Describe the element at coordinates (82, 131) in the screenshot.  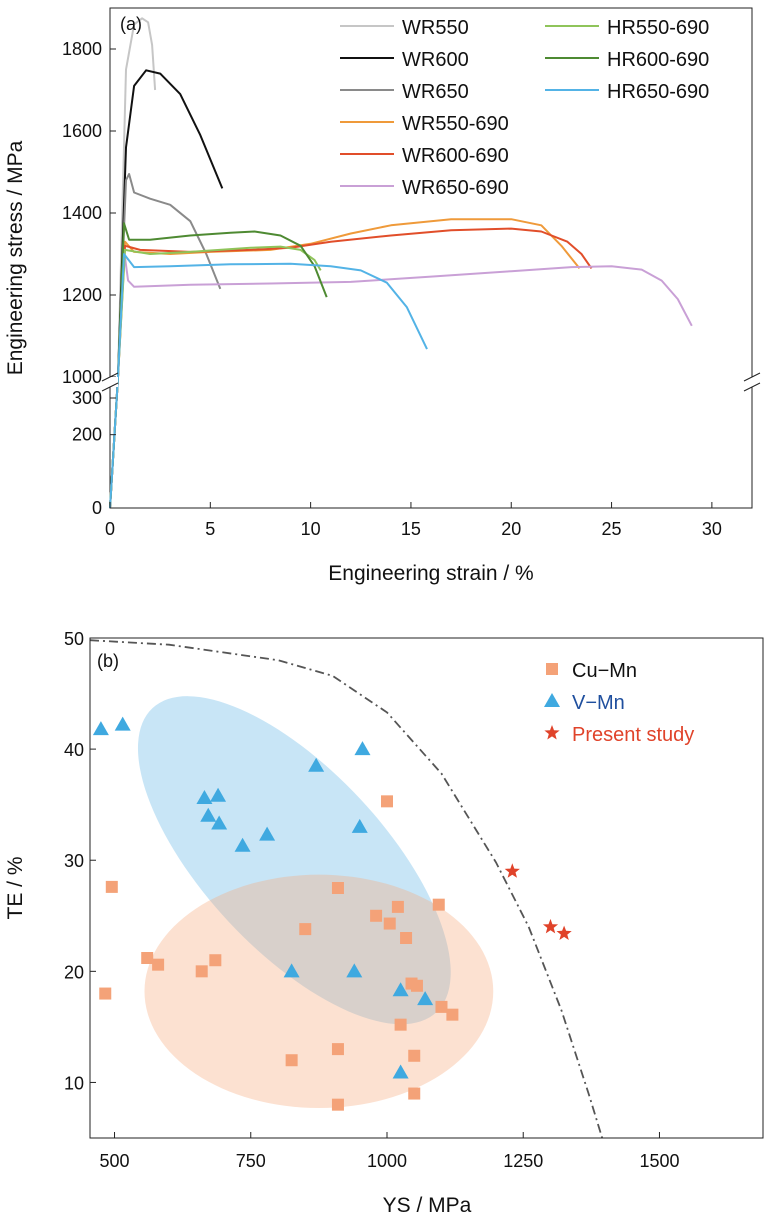
I see `y-tick-label-a: 1600` at that location.